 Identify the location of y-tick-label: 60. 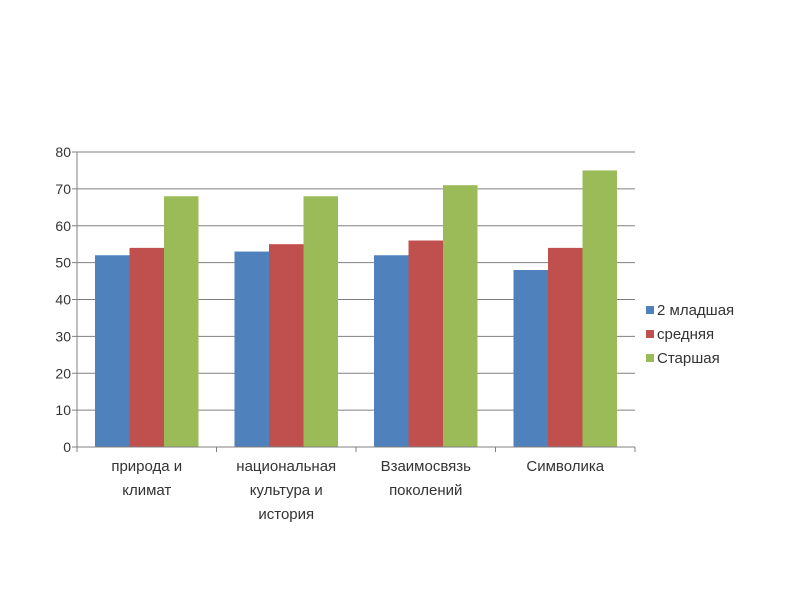
(63, 226).